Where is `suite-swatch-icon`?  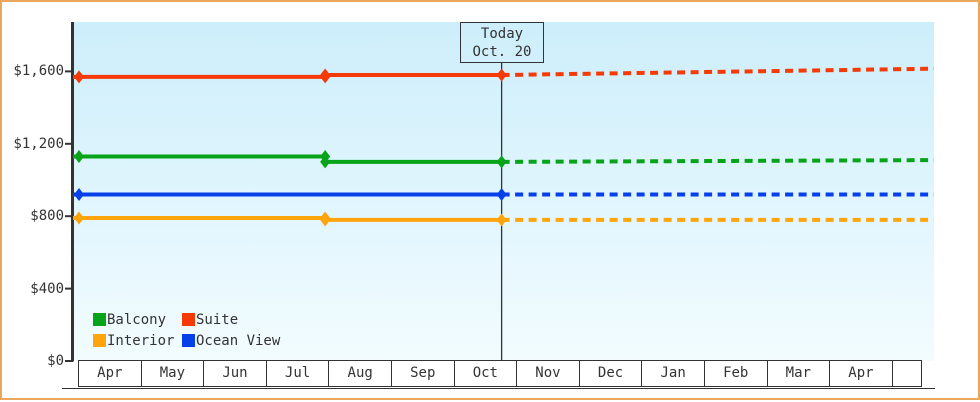 suite-swatch-icon is located at coordinates (188, 319).